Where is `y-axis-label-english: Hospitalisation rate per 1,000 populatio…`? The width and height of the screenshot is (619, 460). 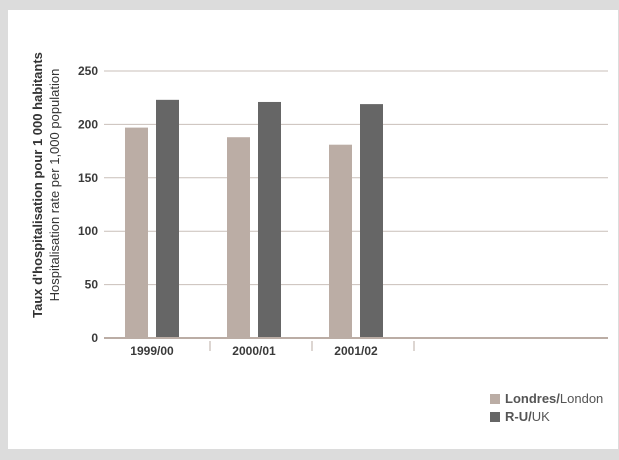 y-axis-label-english: Hospitalisation rate per 1,000 populatio… is located at coordinates (54, 185).